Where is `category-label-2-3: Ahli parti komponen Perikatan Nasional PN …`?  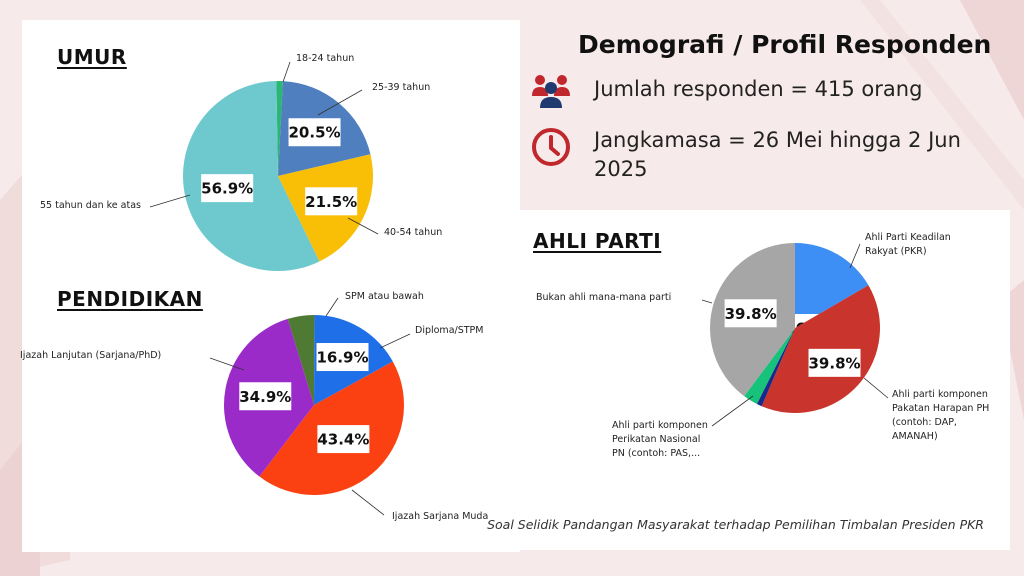
category-label-2-3: Ahli parti komponen Perikatan Nasional PN … is located at coordinates (660, 439).